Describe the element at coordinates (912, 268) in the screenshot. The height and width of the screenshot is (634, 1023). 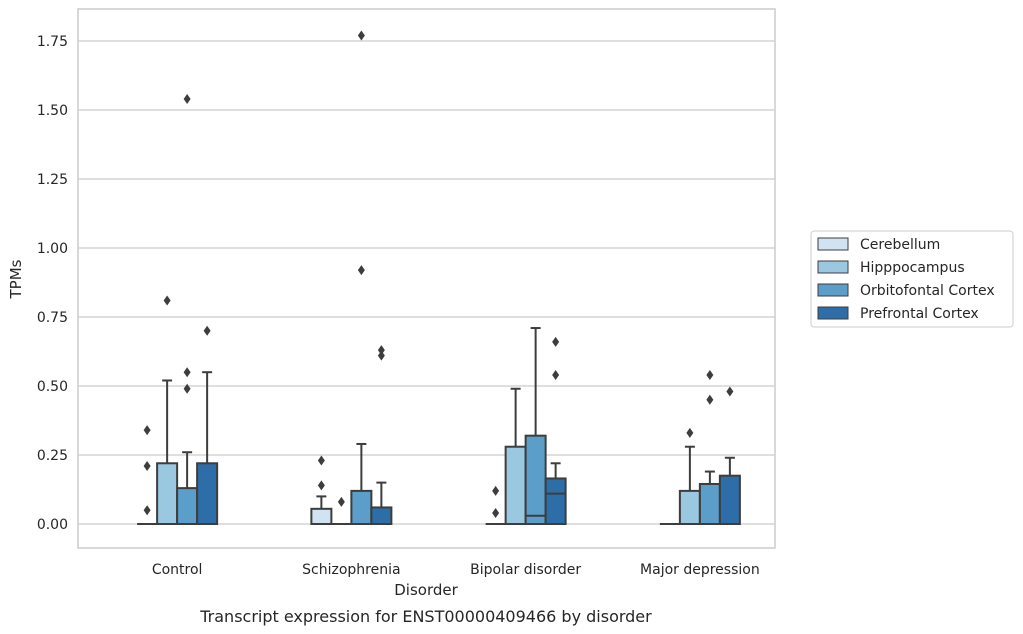
I see `legend-label: Hipppocampus` at that location.